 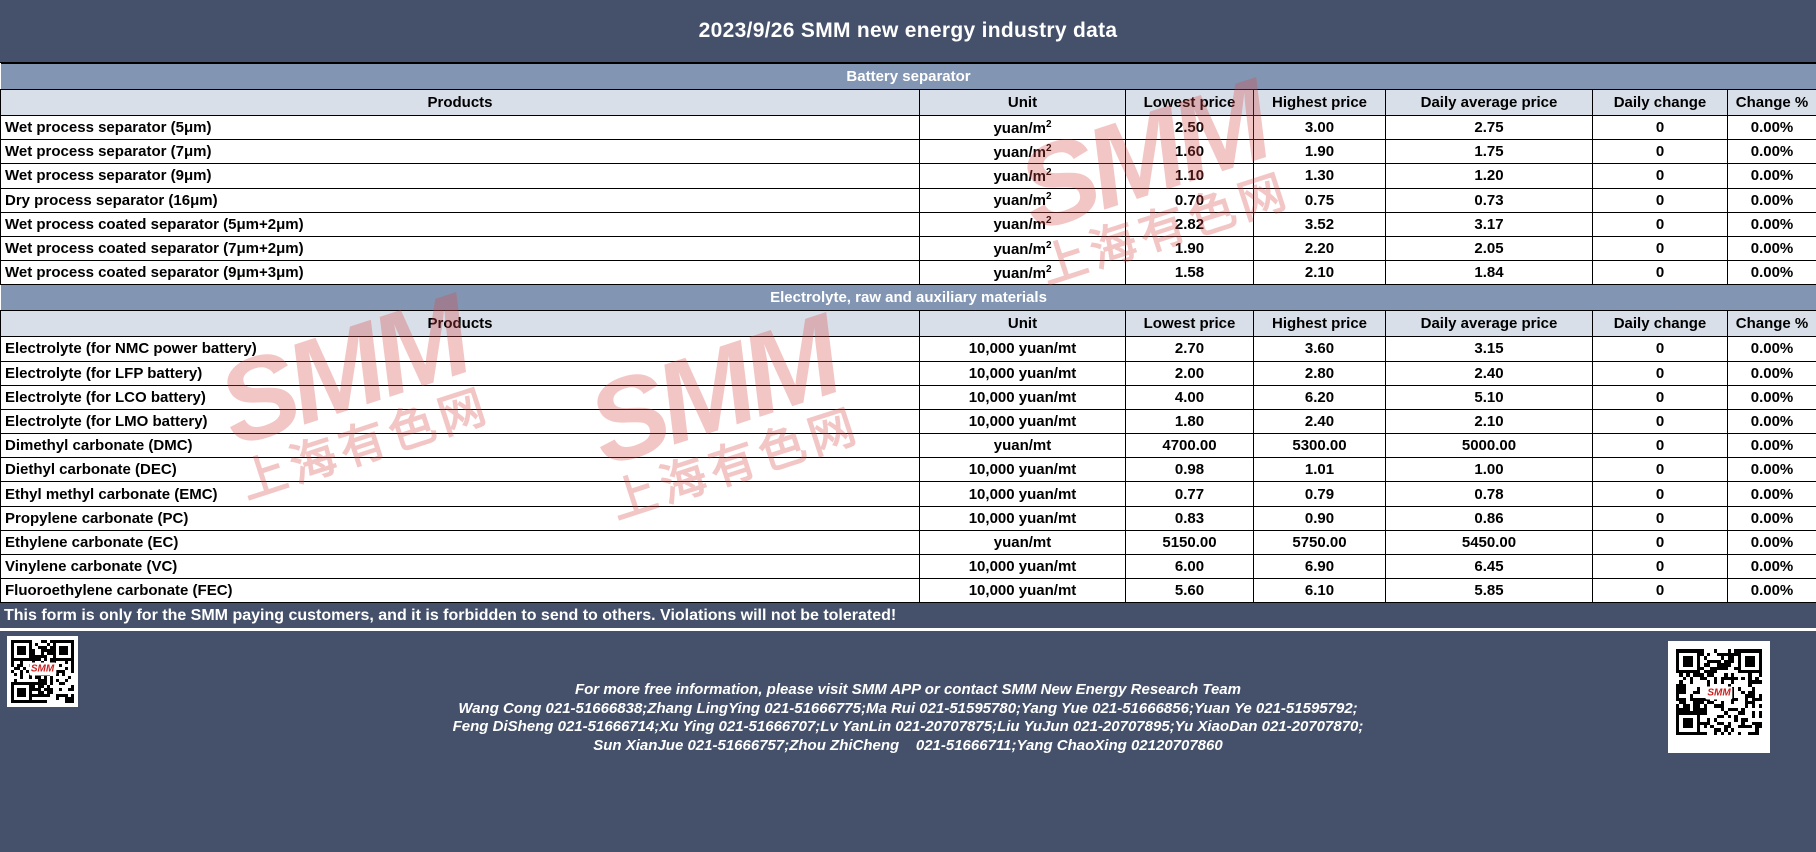 What do you see at coordinates (460, 567) in the screenshot?
I see `cell-product: Vinylene carbonate (VC)` at bounding box center [460, 567].